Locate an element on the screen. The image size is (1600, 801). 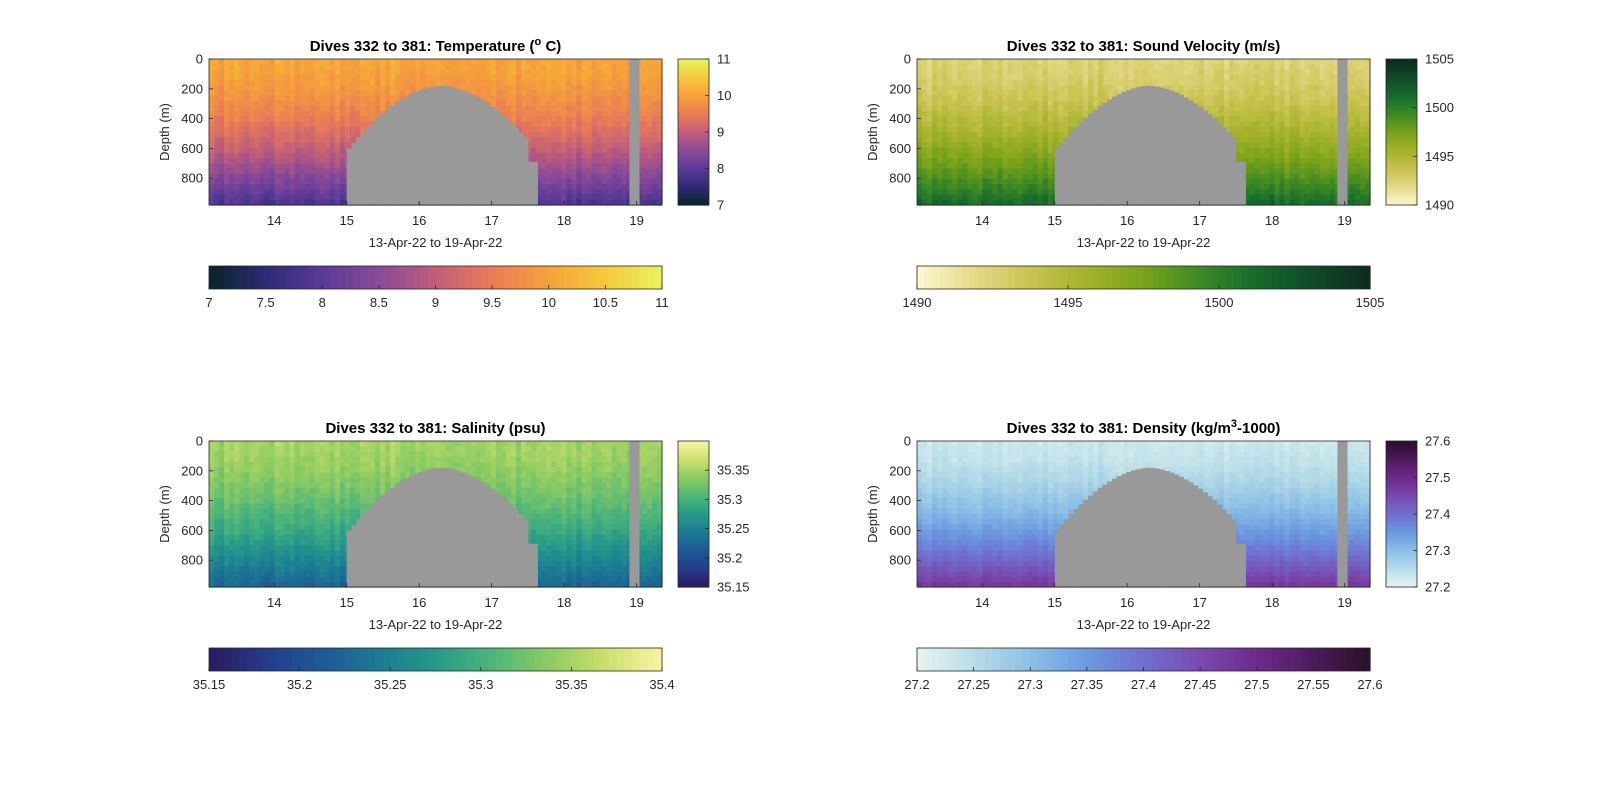
chart-title: Dives 332 to 381: Temperature (o C) is located at coordinates (436, 45).